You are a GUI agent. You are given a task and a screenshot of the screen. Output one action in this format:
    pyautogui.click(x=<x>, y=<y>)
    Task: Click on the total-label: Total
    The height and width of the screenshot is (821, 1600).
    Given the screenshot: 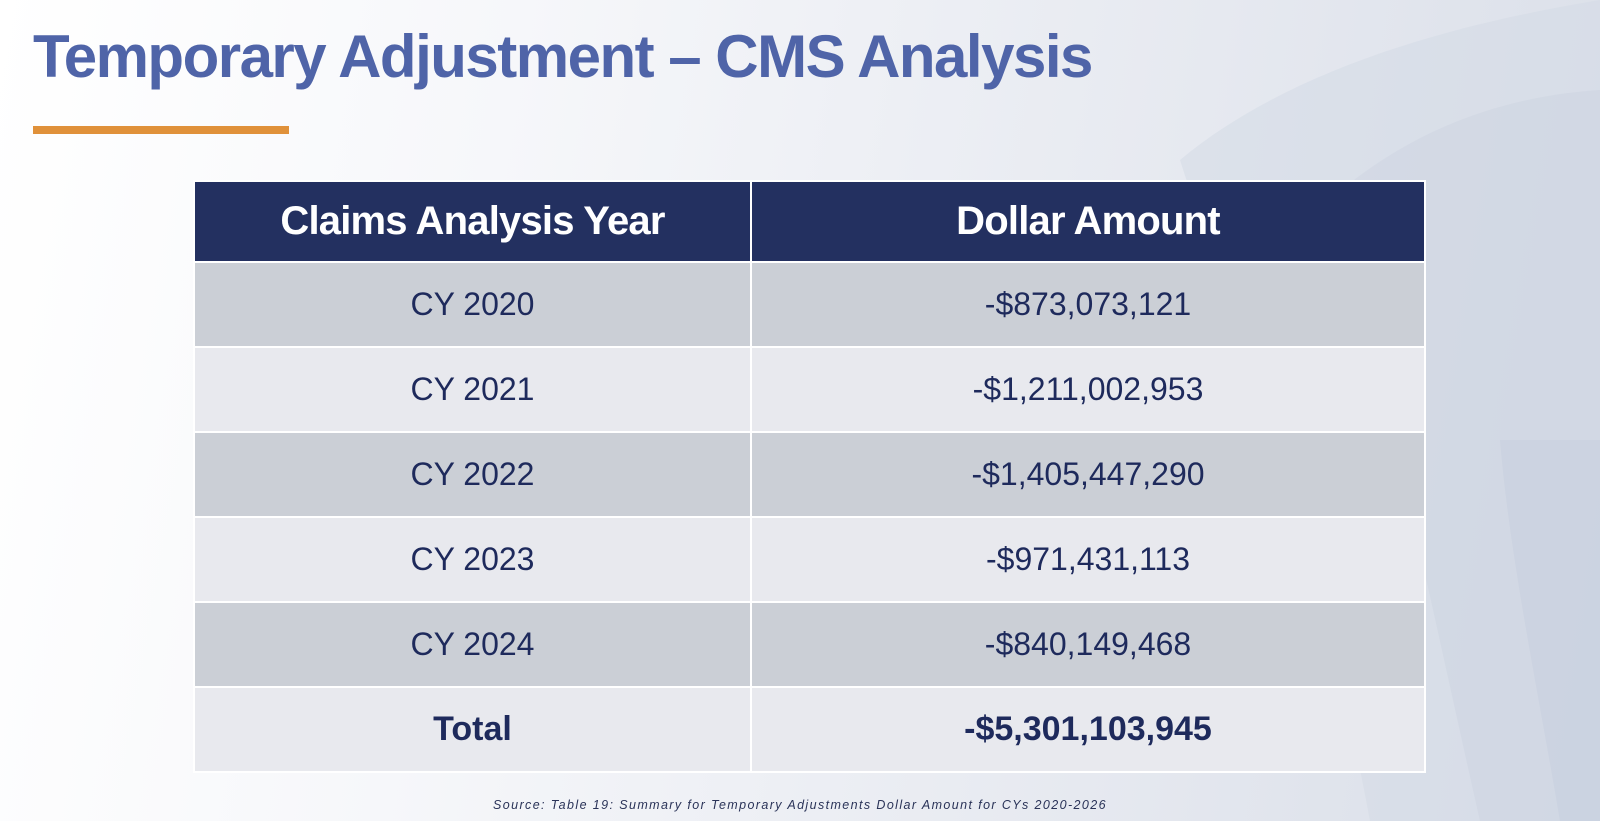 What is the action you would take?
    pyautogui.click(x=472, y=729)
    